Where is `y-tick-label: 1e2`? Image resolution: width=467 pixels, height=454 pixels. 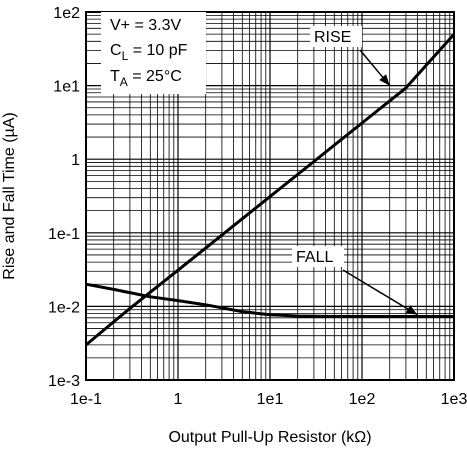
y-tick-label: 1e2 is located at coordinates (66, 13).